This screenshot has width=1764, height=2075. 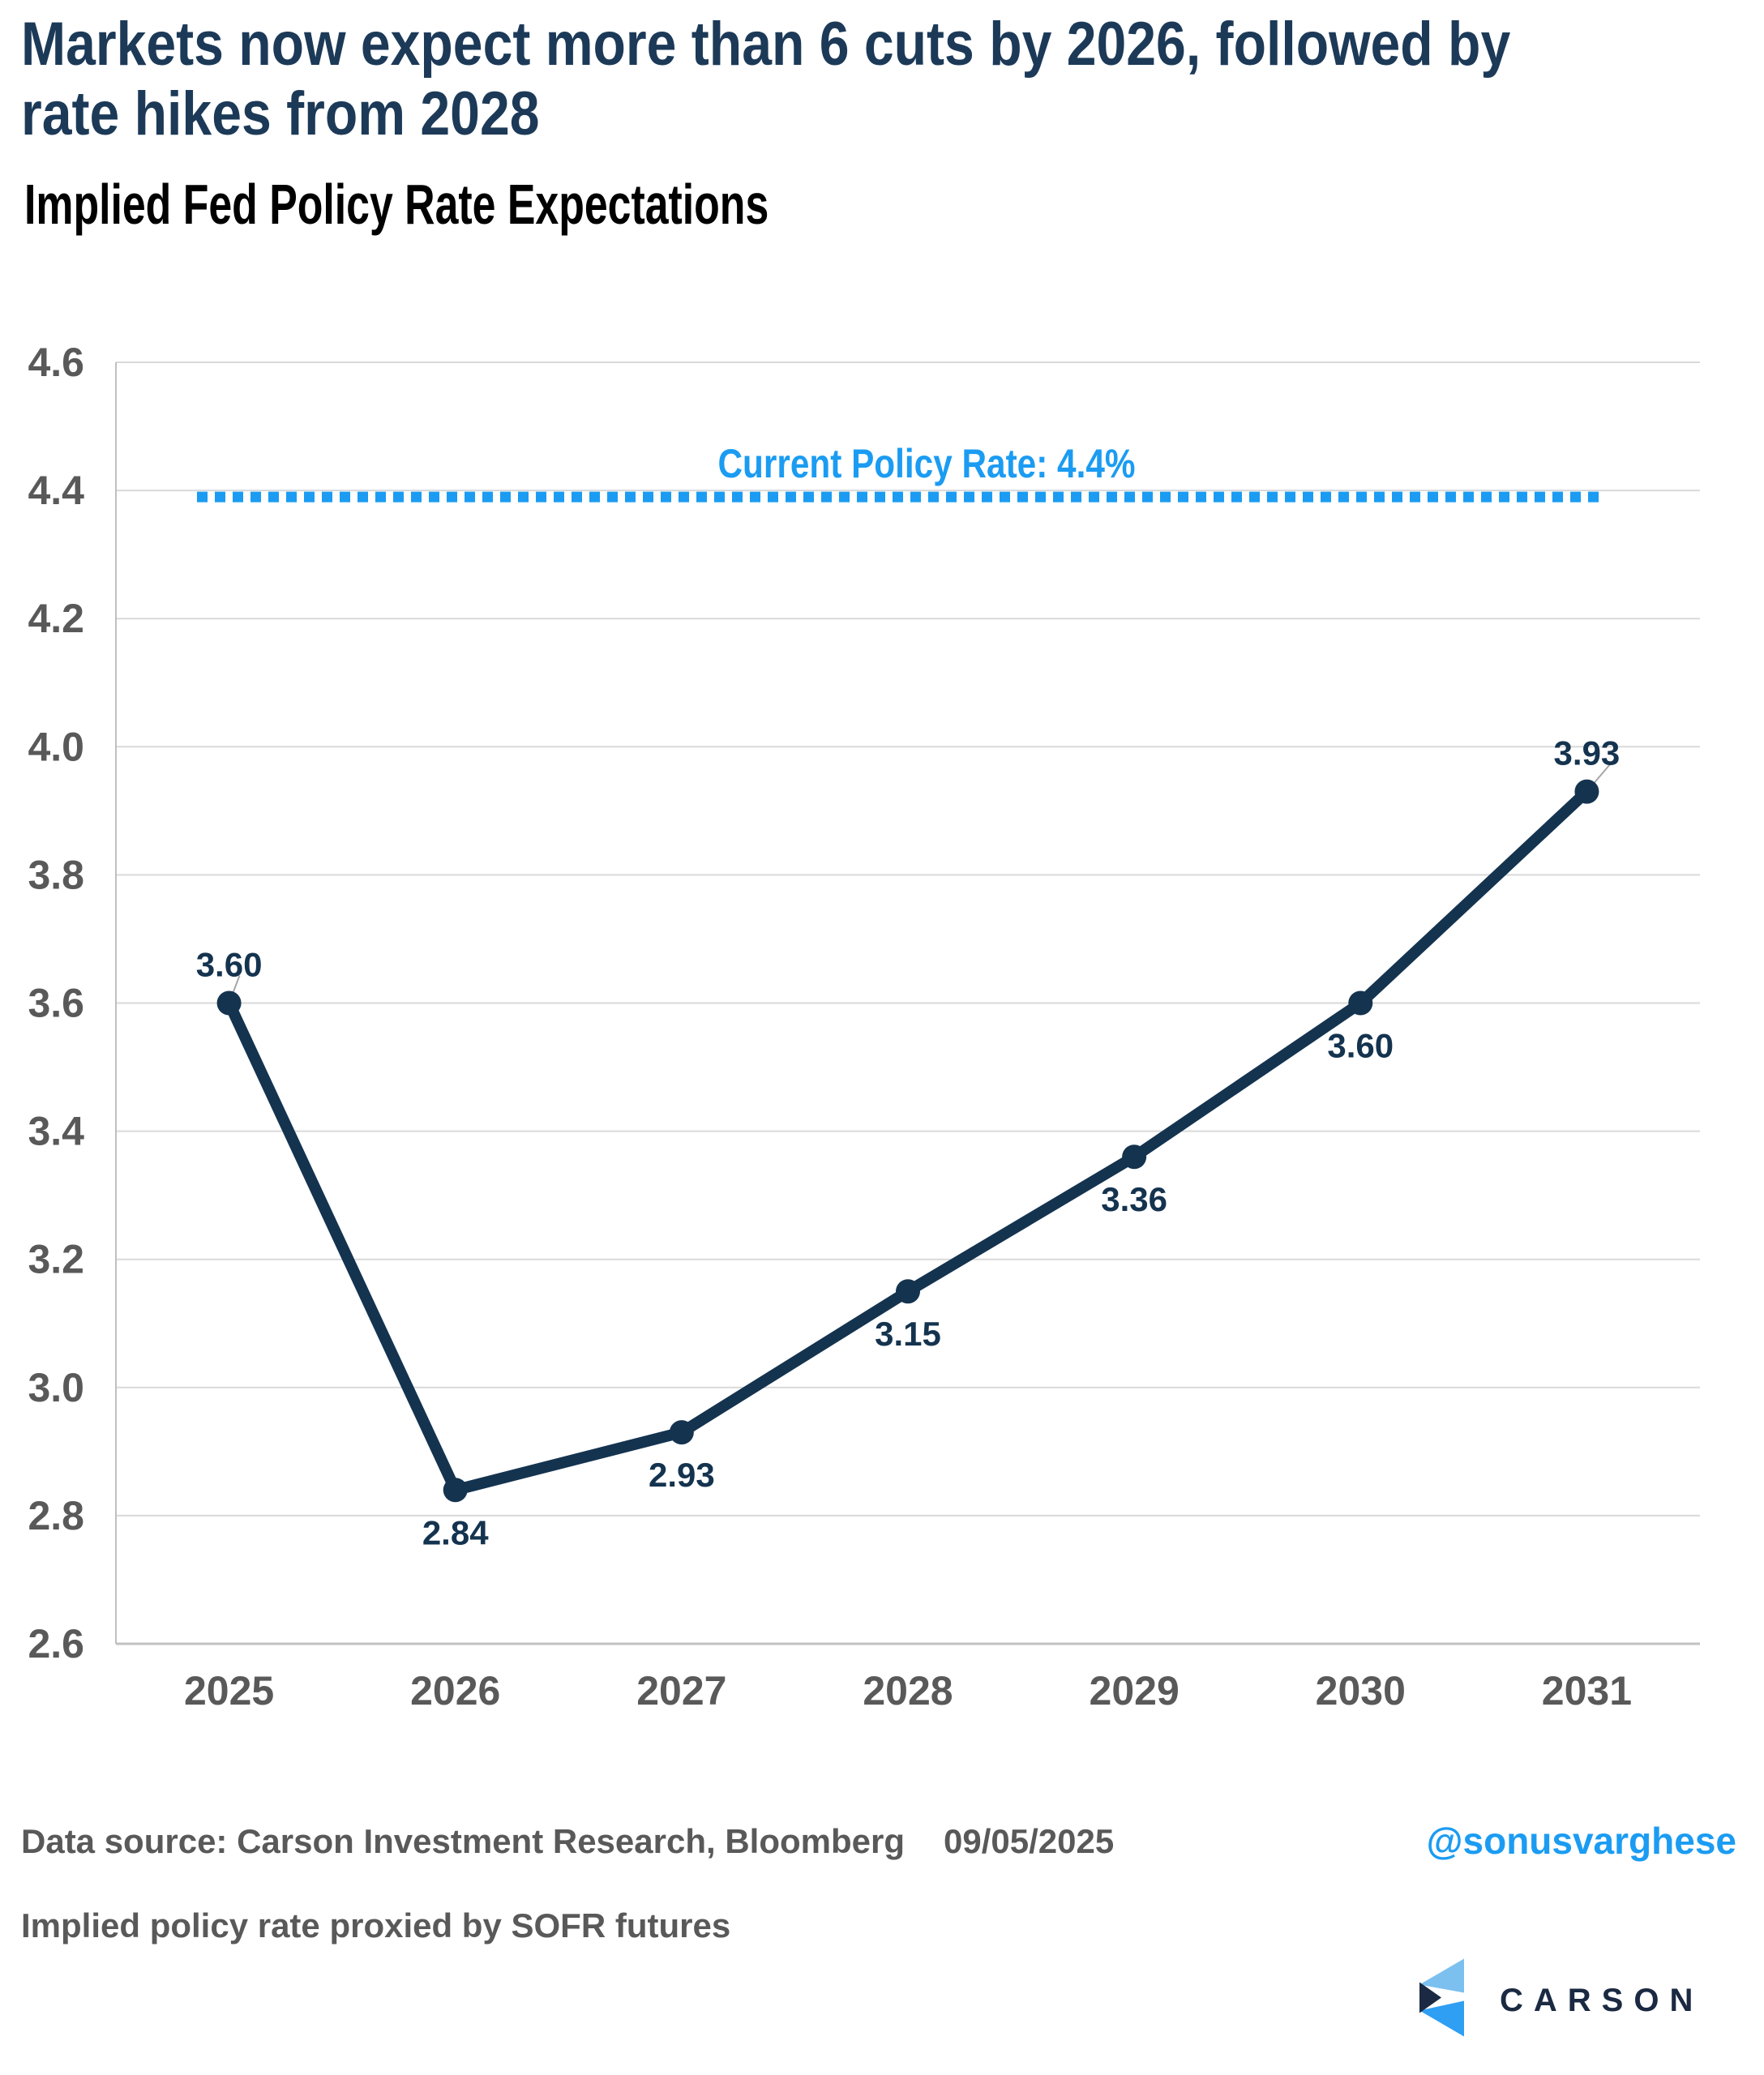 I want to click on x-axis-tick-label: 2027, so click(x=681, y=1691).